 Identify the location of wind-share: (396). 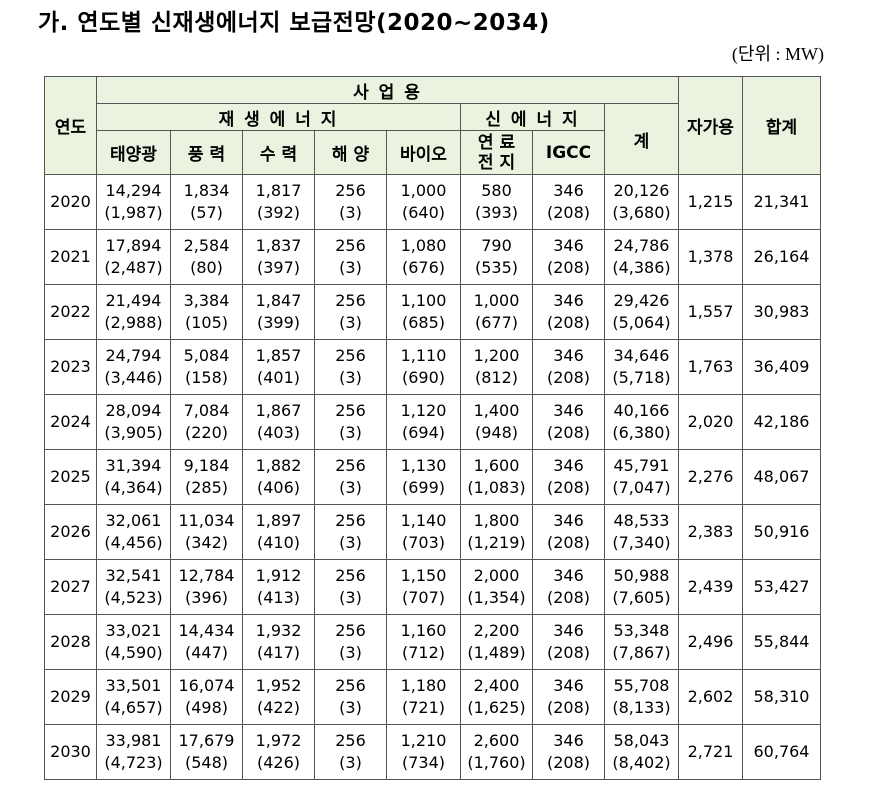
(206, 597).